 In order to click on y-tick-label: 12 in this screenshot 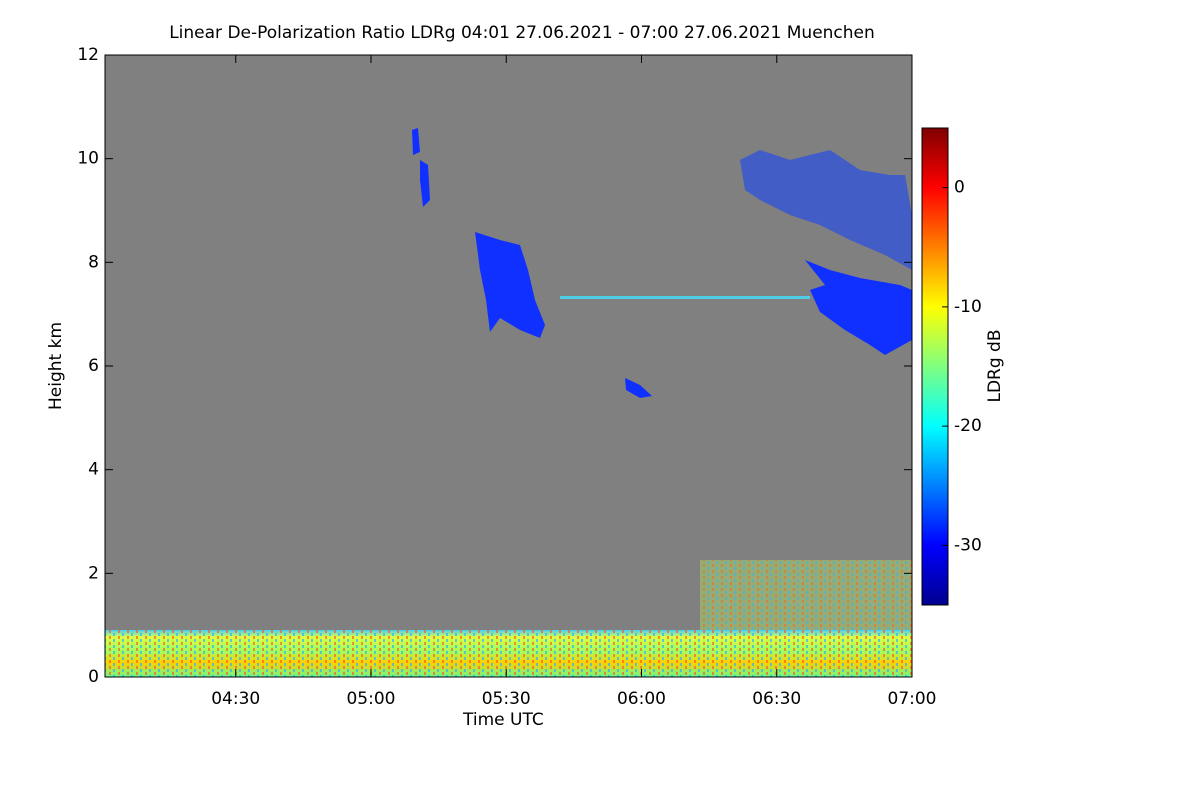, I will do `click(88, 55)`.